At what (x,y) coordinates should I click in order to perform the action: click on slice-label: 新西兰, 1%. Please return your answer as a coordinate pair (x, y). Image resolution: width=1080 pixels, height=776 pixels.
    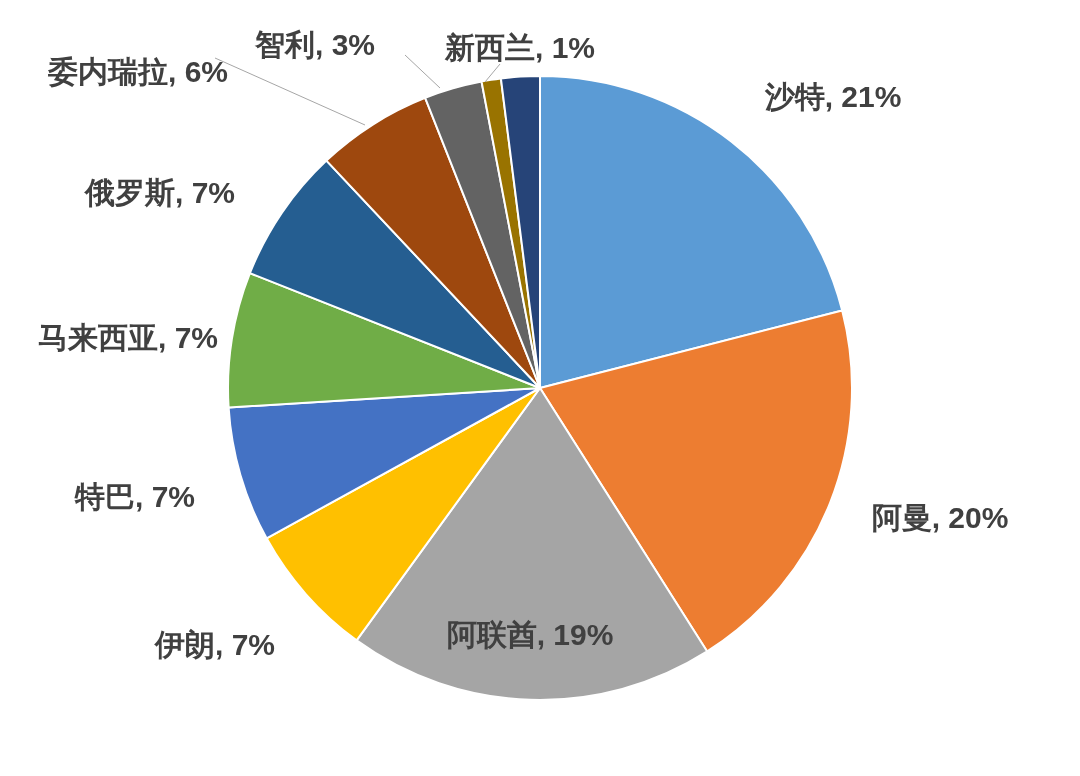
    Looking at the image, I should click on (520, 48).